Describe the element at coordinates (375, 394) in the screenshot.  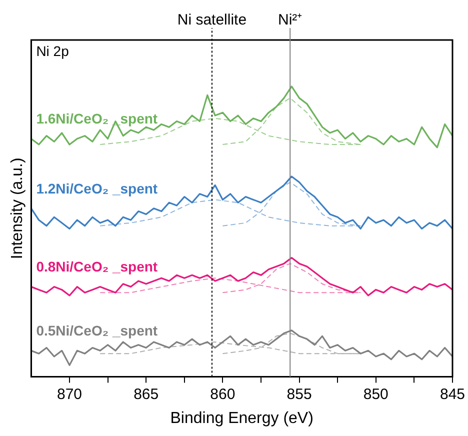
I see `x-tick-label: 850` at that location.